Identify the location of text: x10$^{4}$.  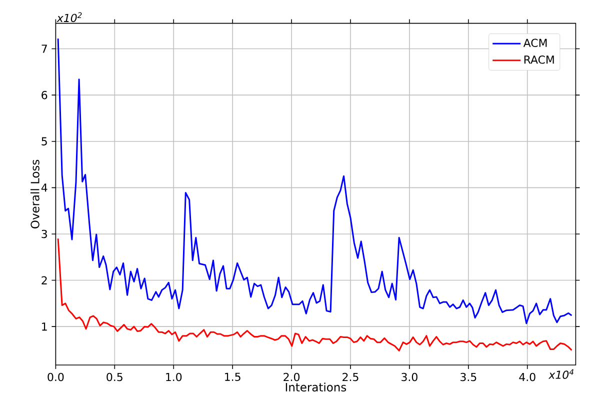
(561, 374).